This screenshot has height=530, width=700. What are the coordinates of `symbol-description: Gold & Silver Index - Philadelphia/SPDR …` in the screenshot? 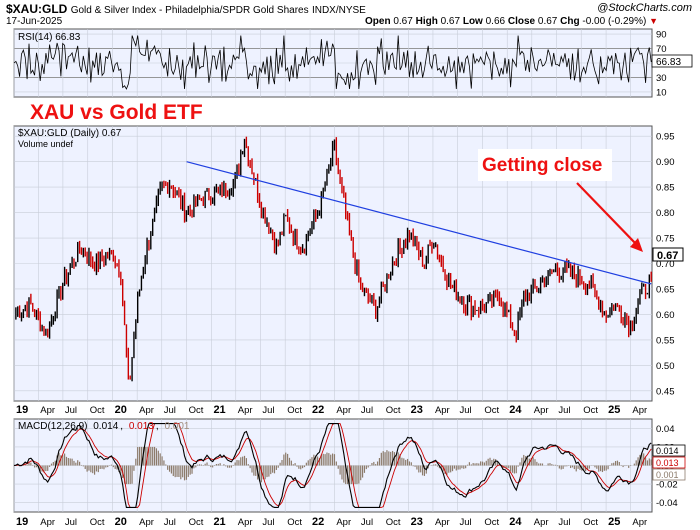 It's located at (189, 10).